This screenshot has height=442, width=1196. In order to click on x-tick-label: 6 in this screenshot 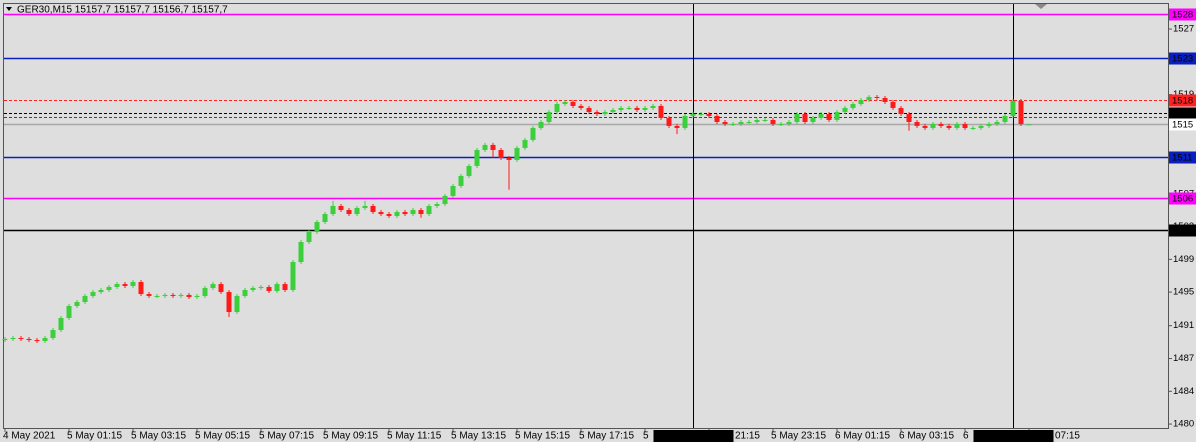, I will do `click(966, 436)`.